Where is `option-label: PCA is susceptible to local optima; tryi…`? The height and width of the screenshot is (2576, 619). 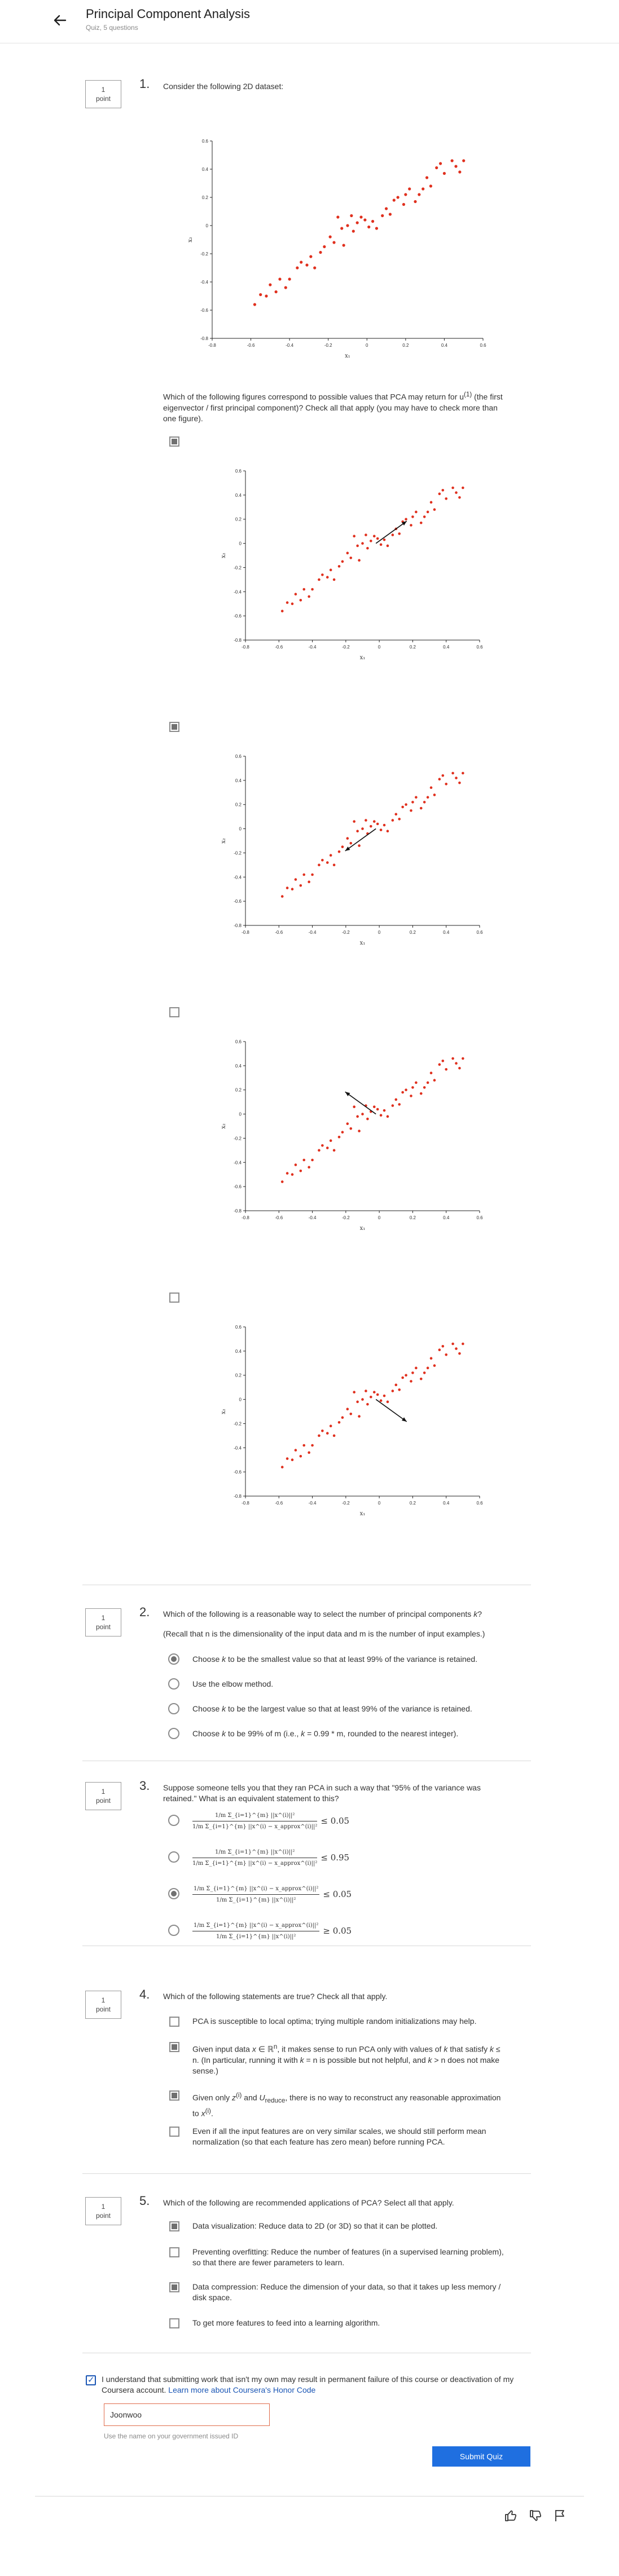 option-label: PCA is susceptible to local optima; tryi… is located at coordinates (335, 2021).